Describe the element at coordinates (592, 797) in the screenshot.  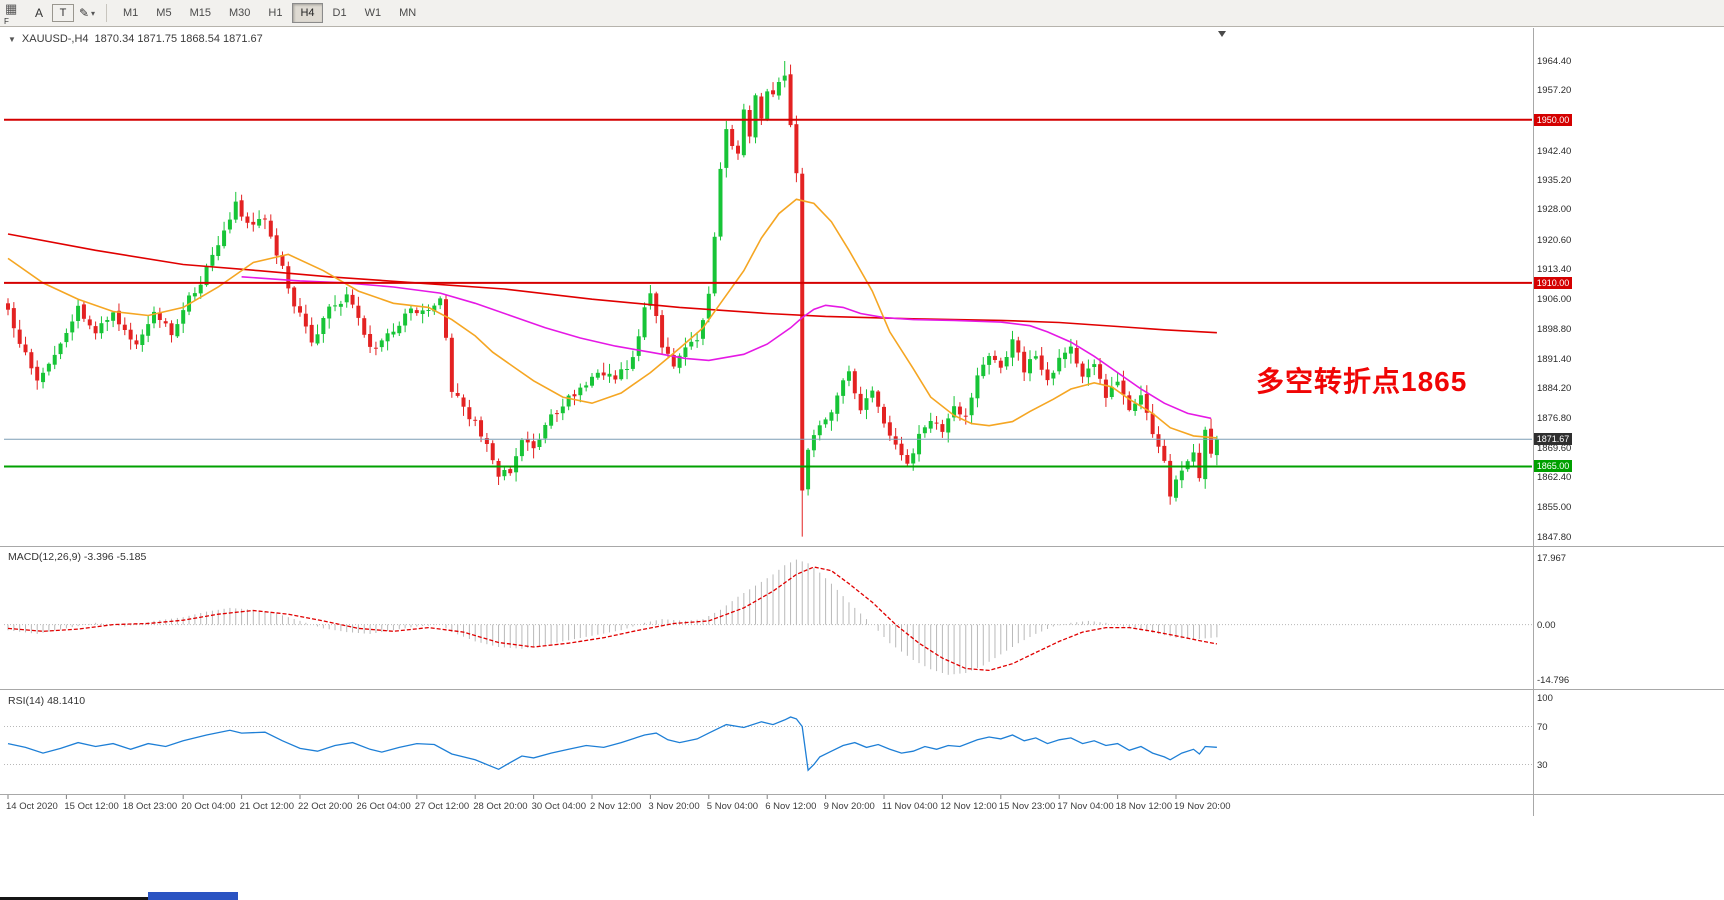
I see `time-tick-marks` at that location.